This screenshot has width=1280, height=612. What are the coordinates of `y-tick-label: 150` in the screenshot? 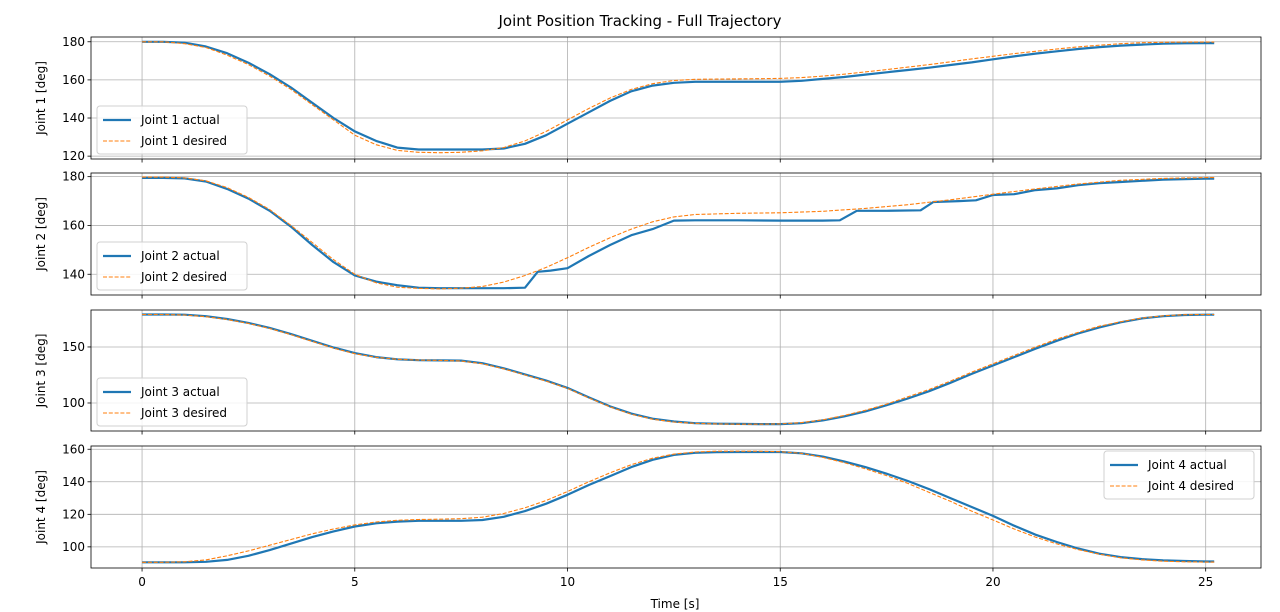 It's located at (73, 347).